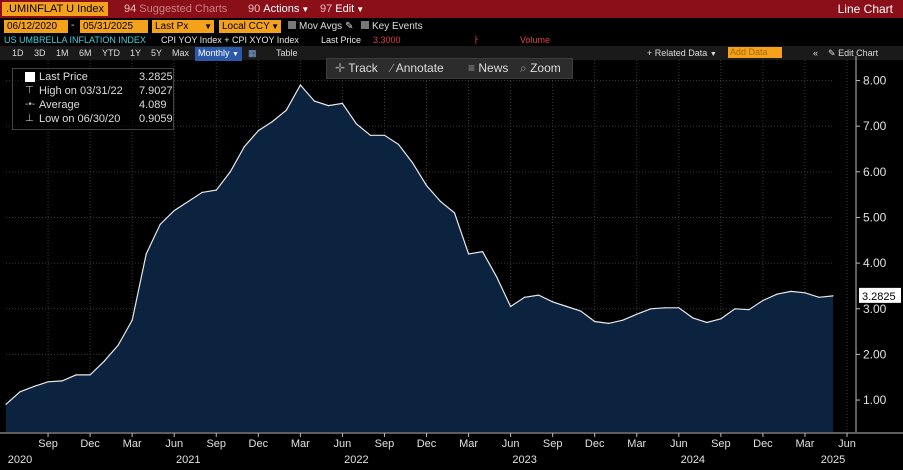  I want to click on edit-chart-pencil-icon: ✎, so click(832, 53).